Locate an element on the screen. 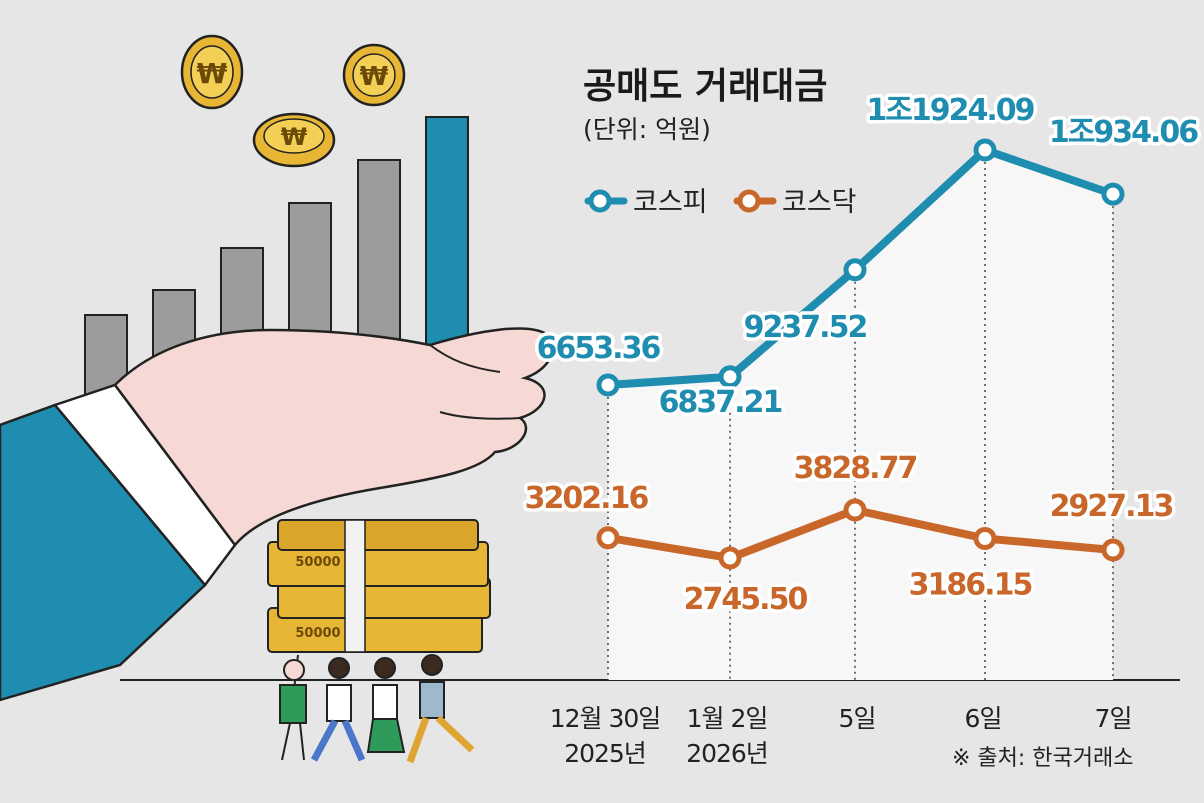 Image resolution: width=1204 pixels, height=803 pixels. data-label-kosdaq: 2745.50 is located at coordinates (746, 599).